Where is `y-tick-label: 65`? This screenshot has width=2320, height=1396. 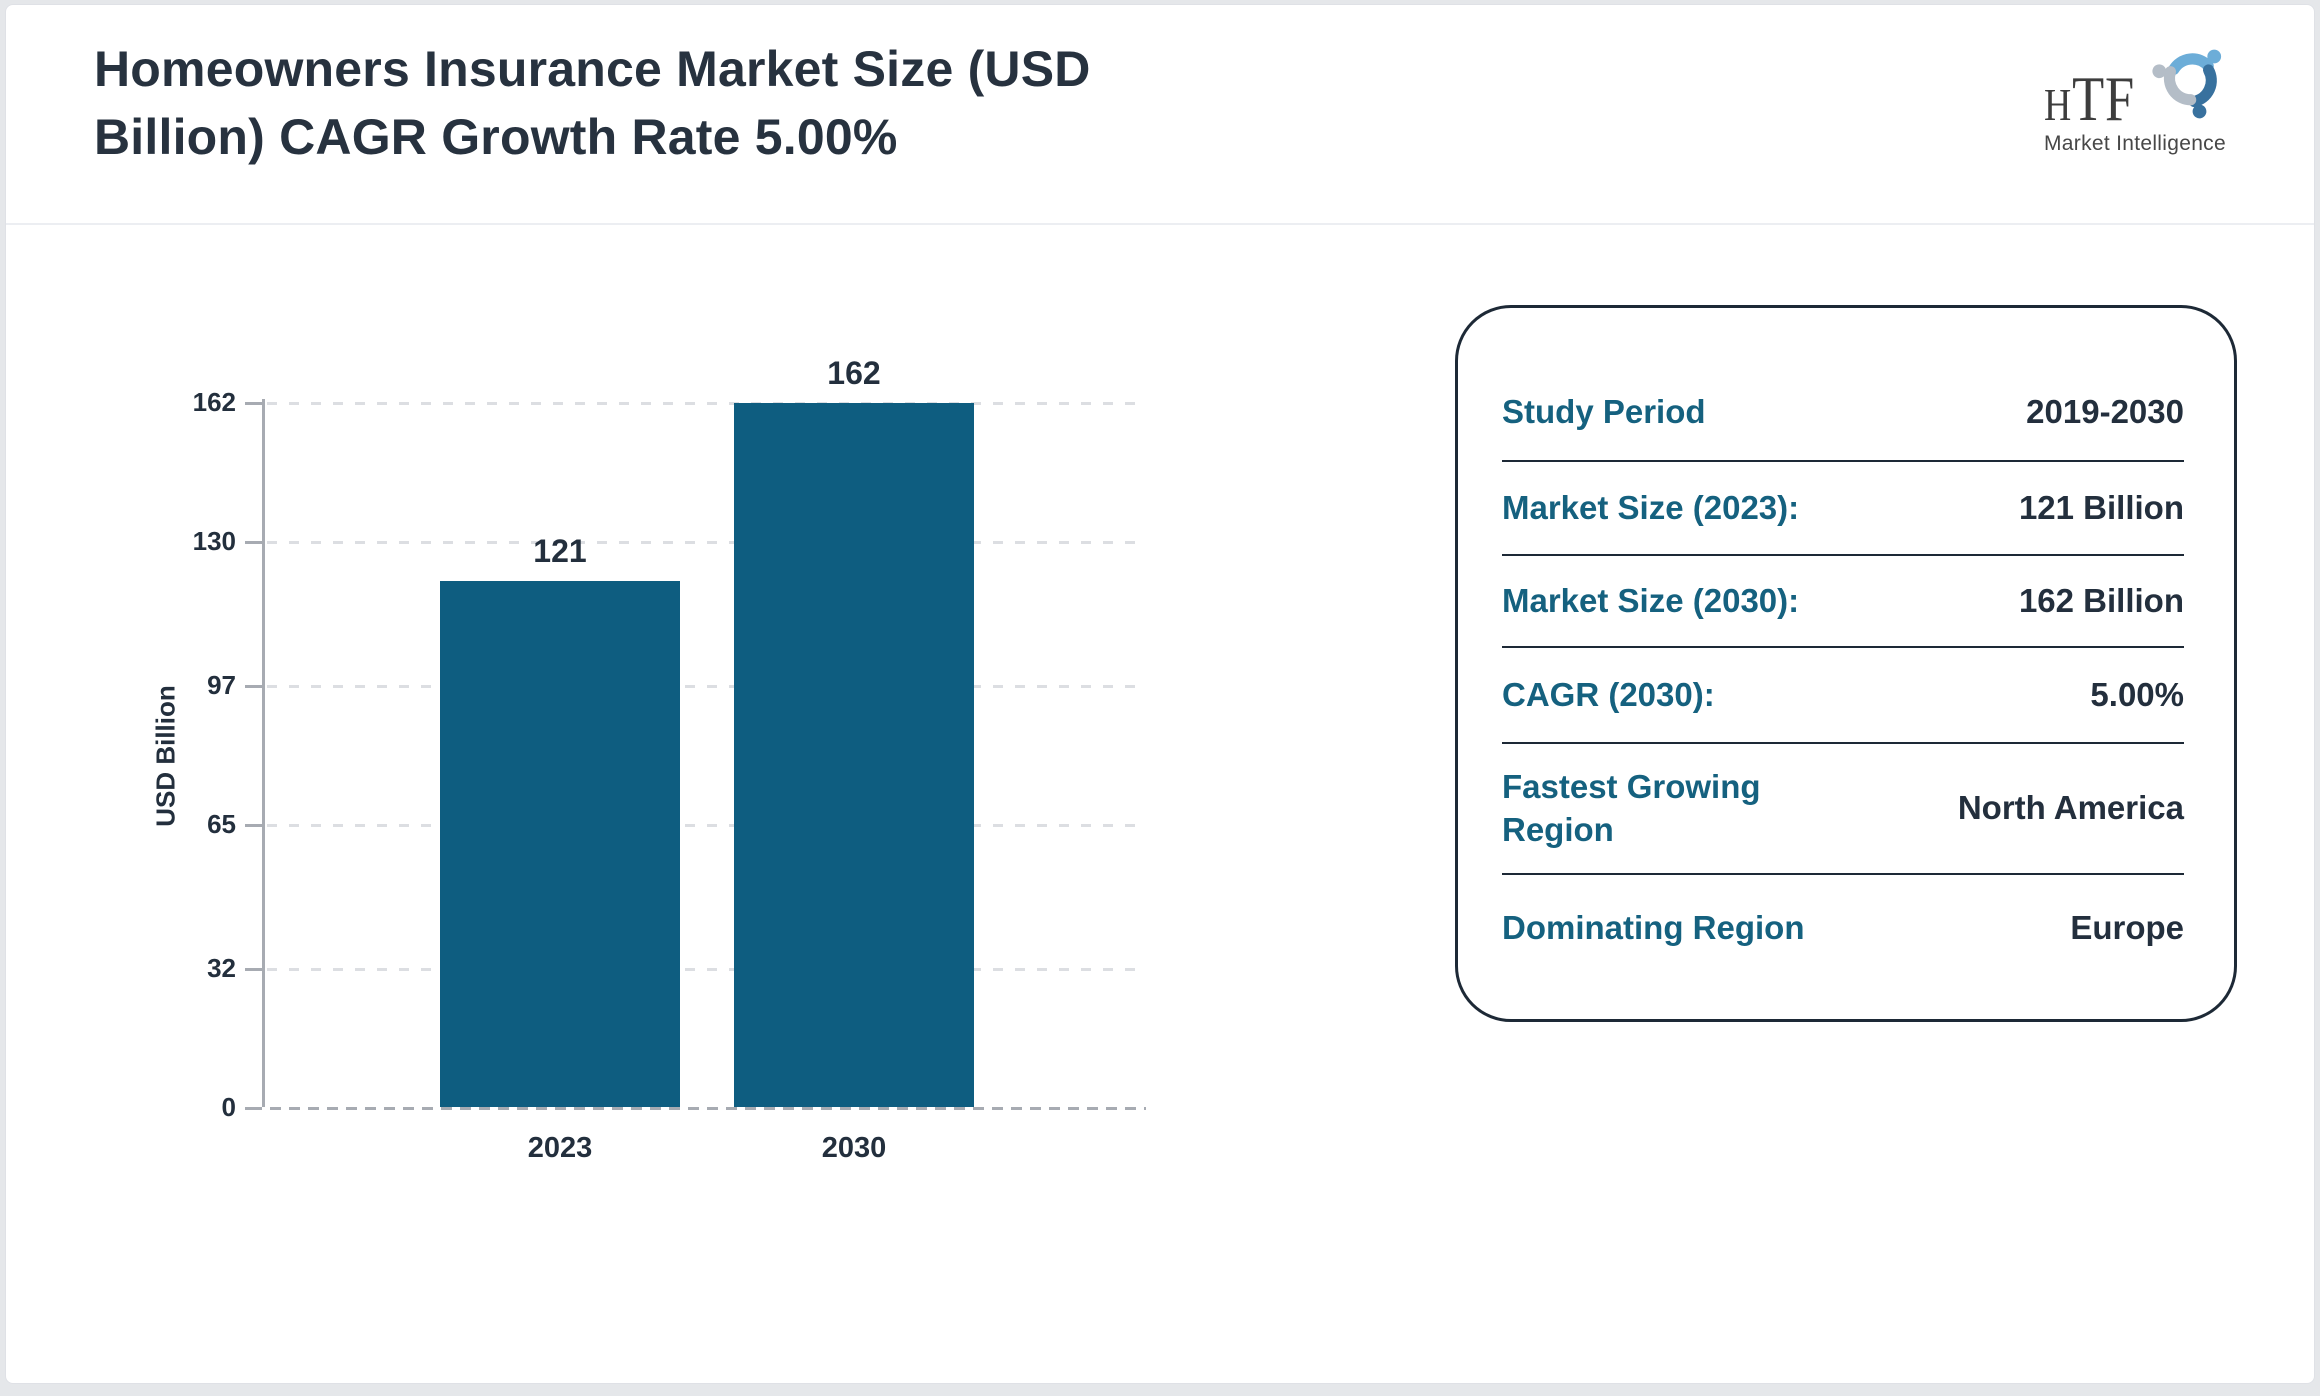 y-tick-label: 65 is located at coordinates (221, 824).